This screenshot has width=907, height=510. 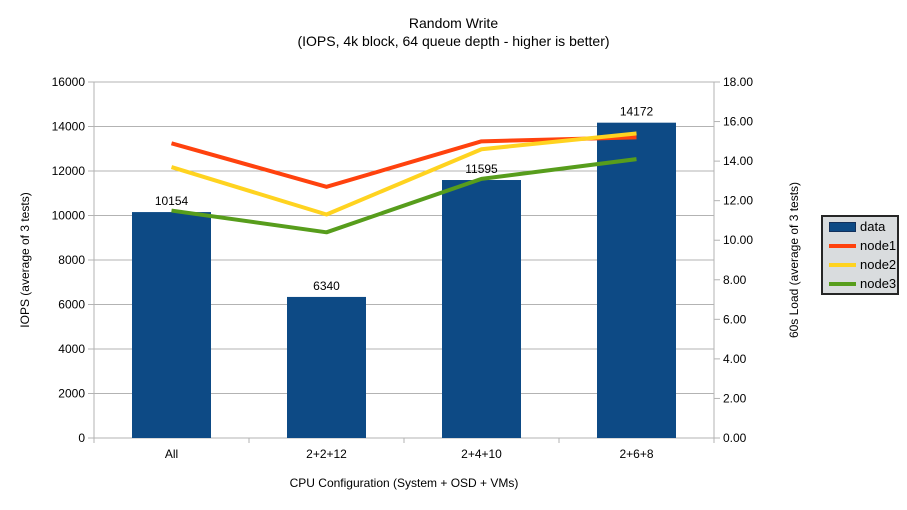 I want to click on legend-item: node2, so click(x=863, y=264).